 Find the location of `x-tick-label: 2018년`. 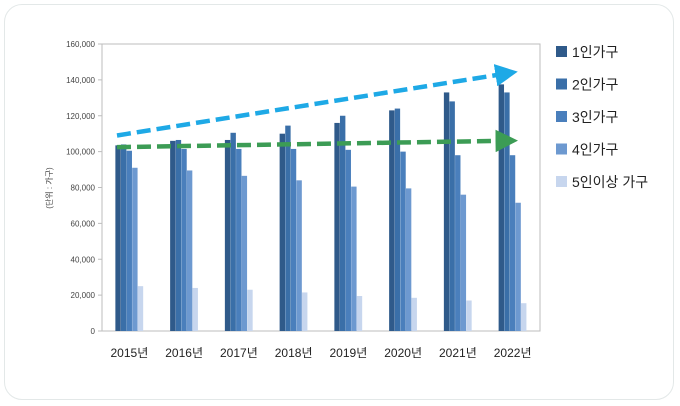

x-tick-label: 2018년 is located at coordinates (294, 353).